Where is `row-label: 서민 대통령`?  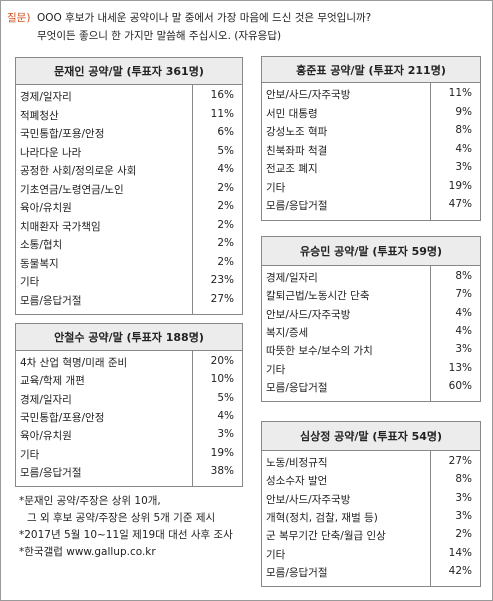
row-label: 서민 대통령 is located at coordinates (292, 113).